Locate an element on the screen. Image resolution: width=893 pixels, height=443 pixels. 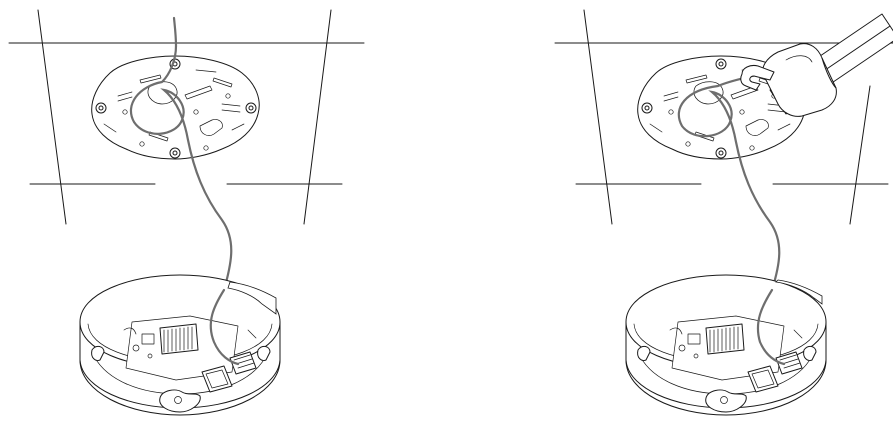
mounting-plate is located at coordinates (175, 107).